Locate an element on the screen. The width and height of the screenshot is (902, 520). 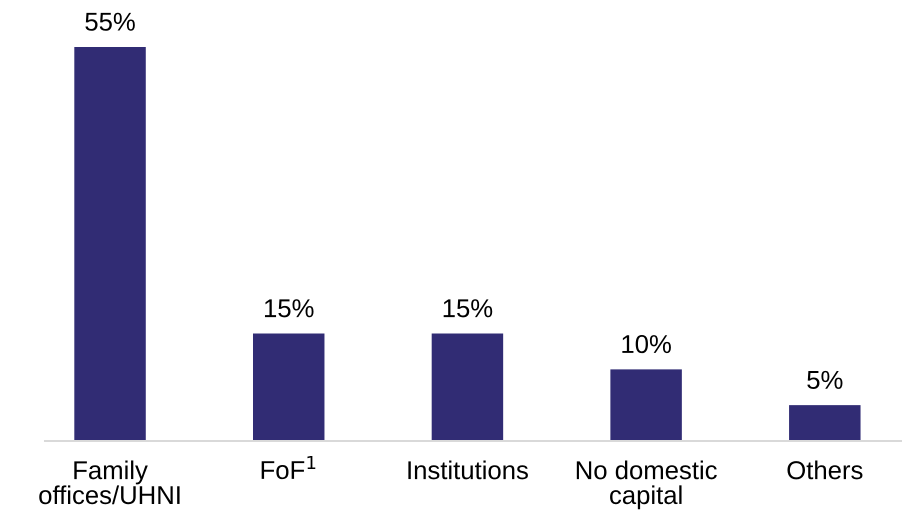
x-tick-label: No domestic capital is located at coordinates (646, 485).